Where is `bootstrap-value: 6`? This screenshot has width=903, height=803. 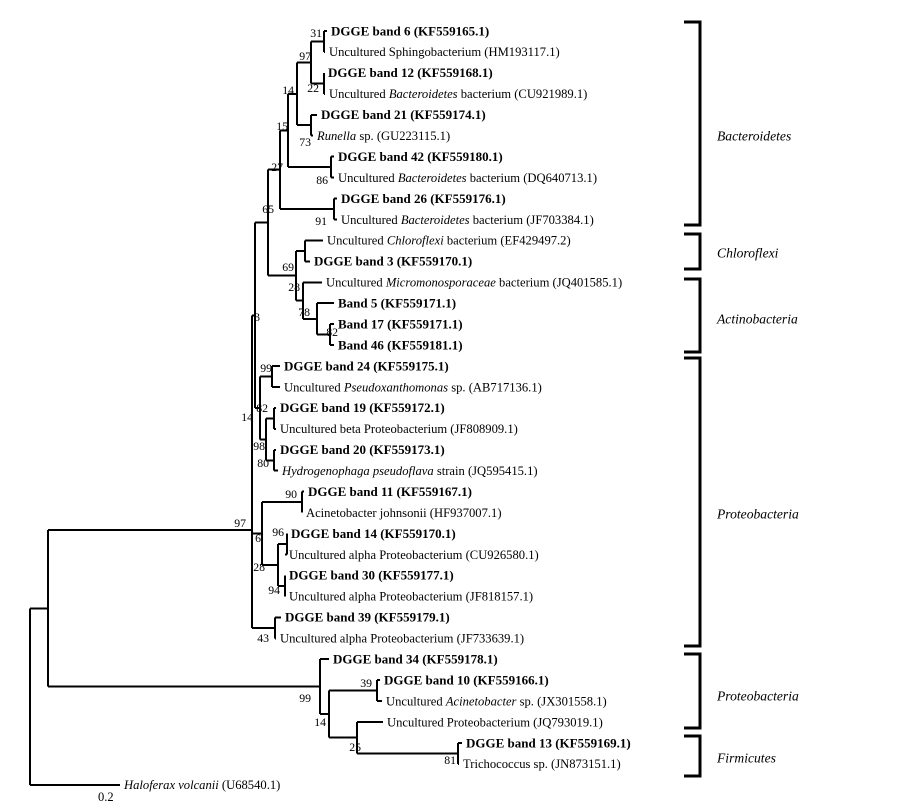
bootstrap-value: 6 is located at coordinates (258, 538).